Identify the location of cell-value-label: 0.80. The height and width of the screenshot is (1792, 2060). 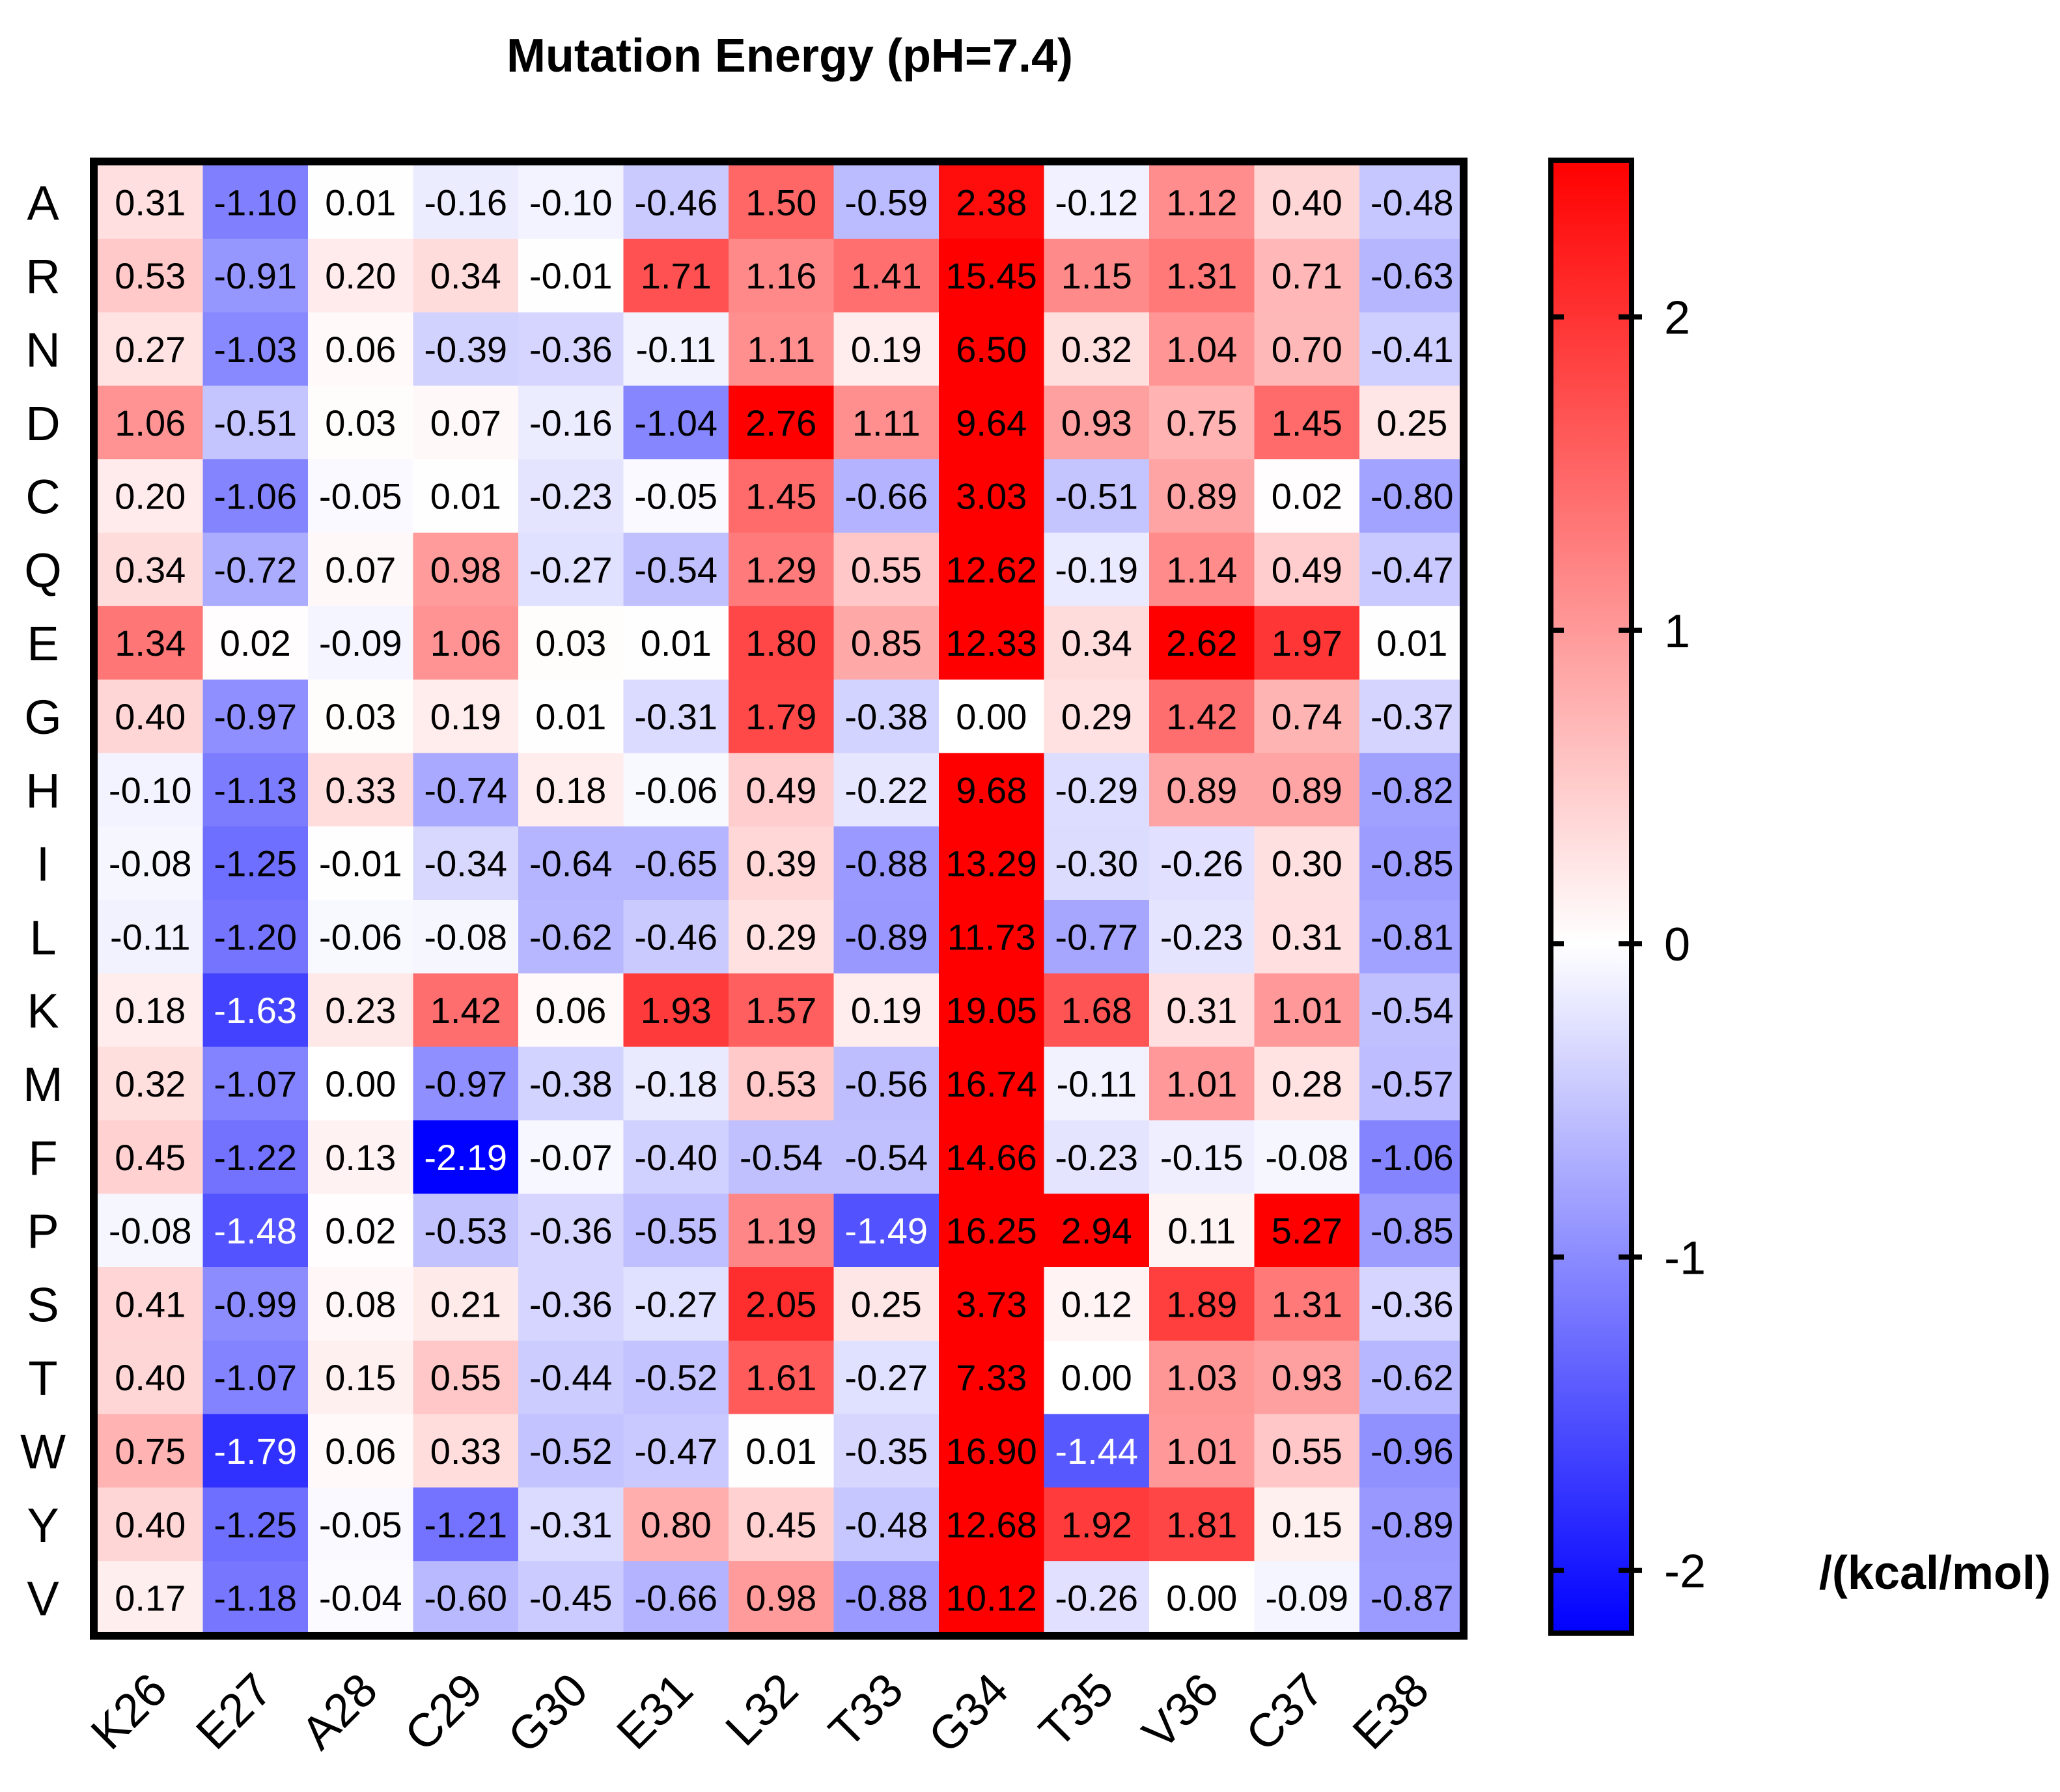
(676, 1525).